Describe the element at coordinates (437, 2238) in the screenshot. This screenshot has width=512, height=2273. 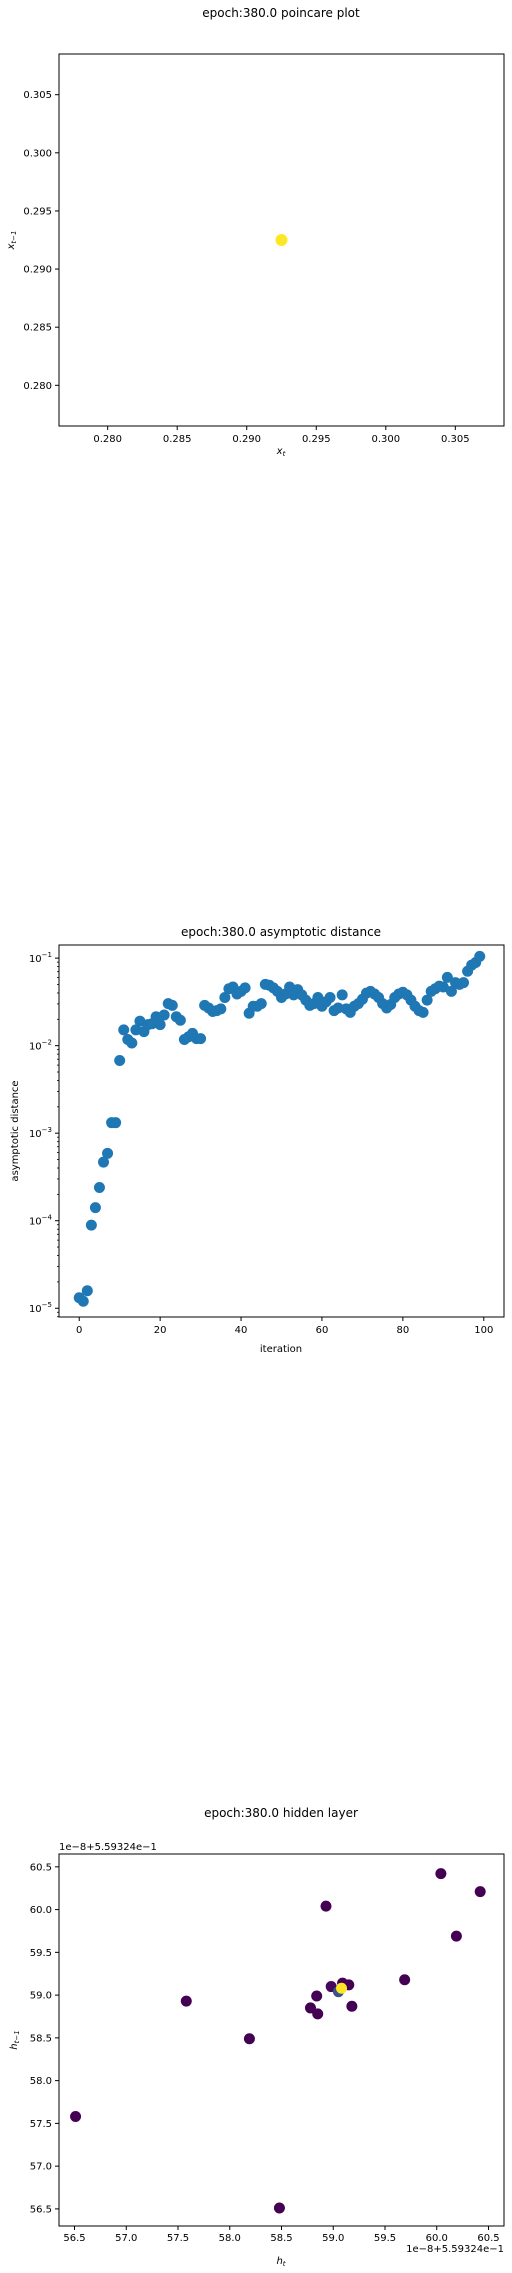
I see `x-tick-label: 60.0` at that location.